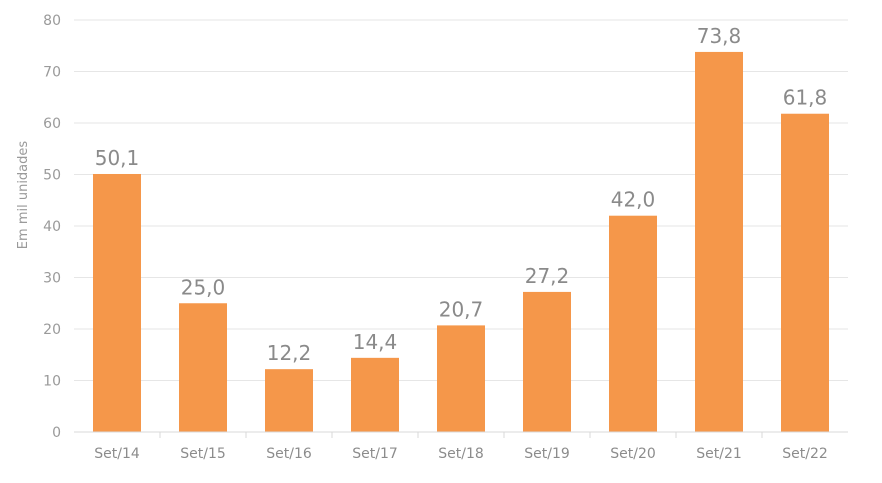 The image size is (882, 483). Describe the element at coordinates (289, 353) in the screenshot. I see `data-label: 12,2` at that location.